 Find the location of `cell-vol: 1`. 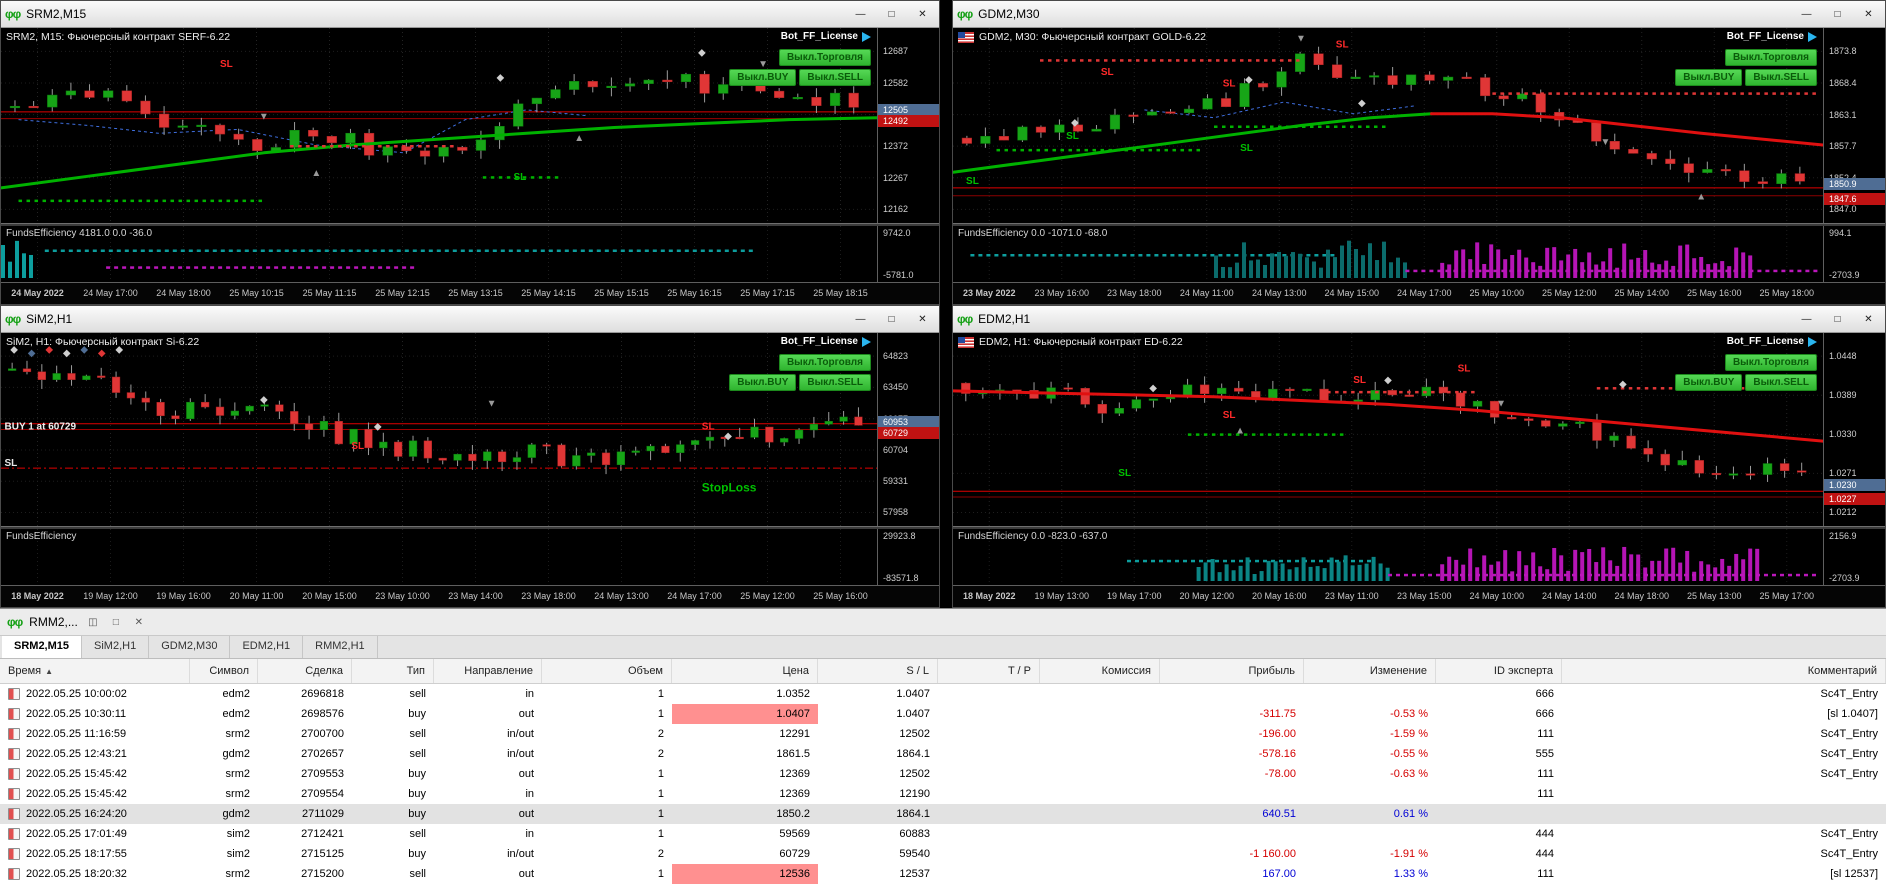

cell-vol: 1 is located at coordinates (660, 714).